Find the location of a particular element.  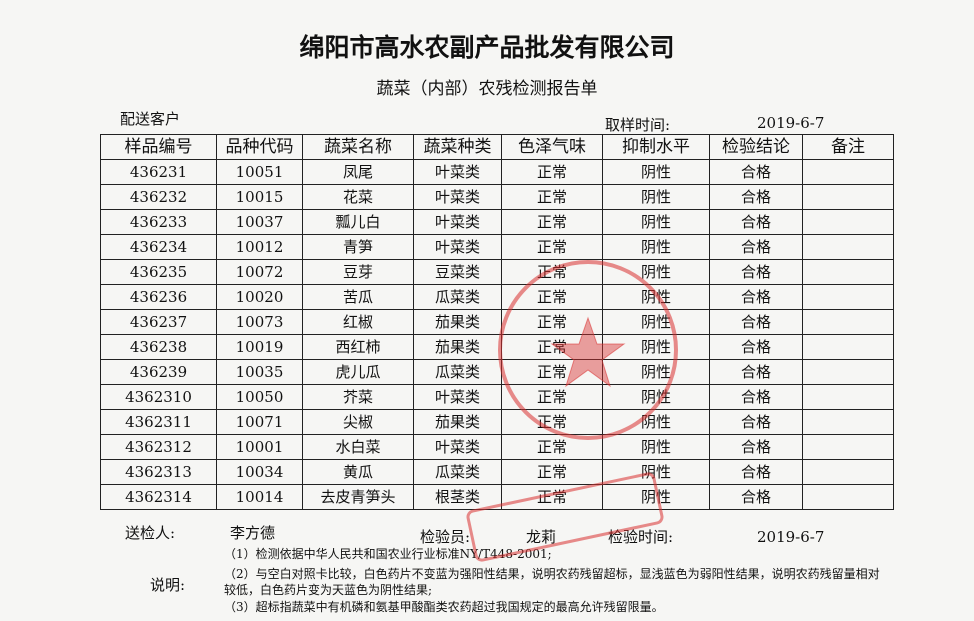

cell: 去皮青笋头 is located at coordinates (358, 497).